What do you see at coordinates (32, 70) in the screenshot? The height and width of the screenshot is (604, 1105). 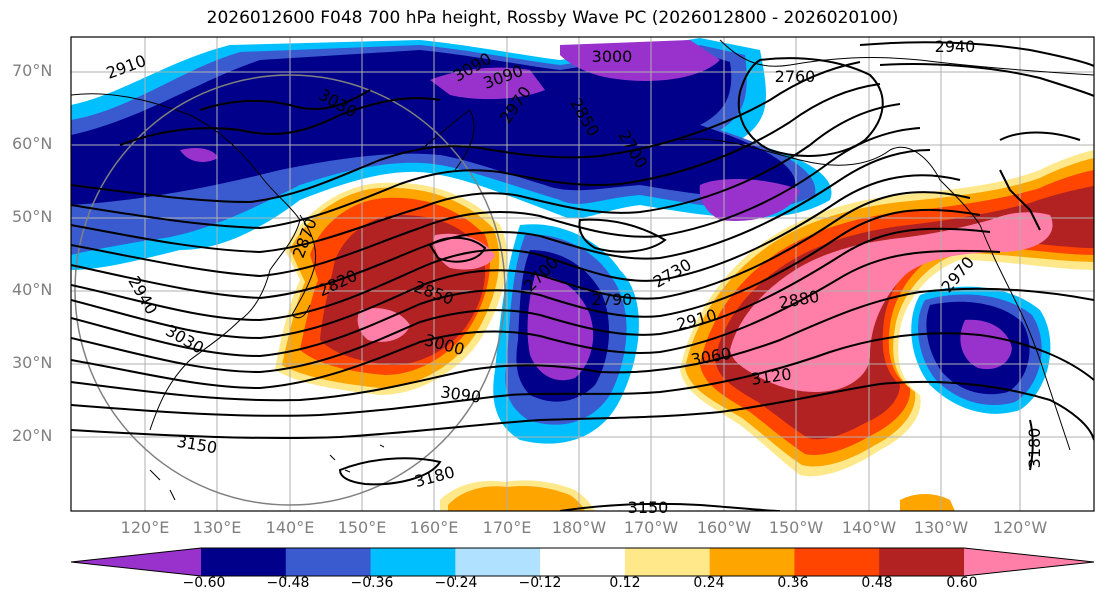 I see `lat-label-70n: 70°N` at bounding box center [32, 70].